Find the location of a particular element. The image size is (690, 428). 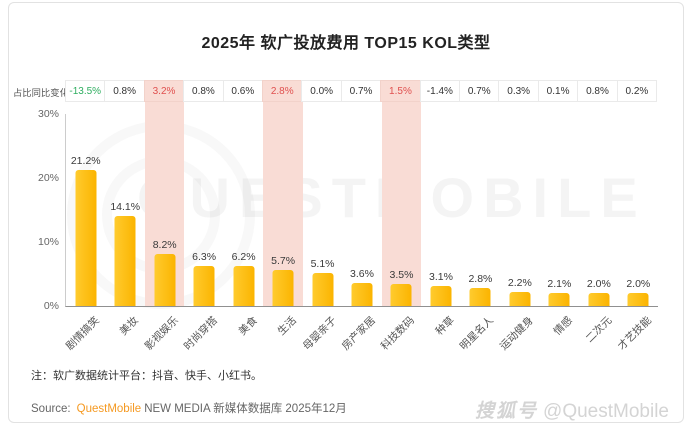

bar-value-label: 6.2% is located at coordinates (243, 257).